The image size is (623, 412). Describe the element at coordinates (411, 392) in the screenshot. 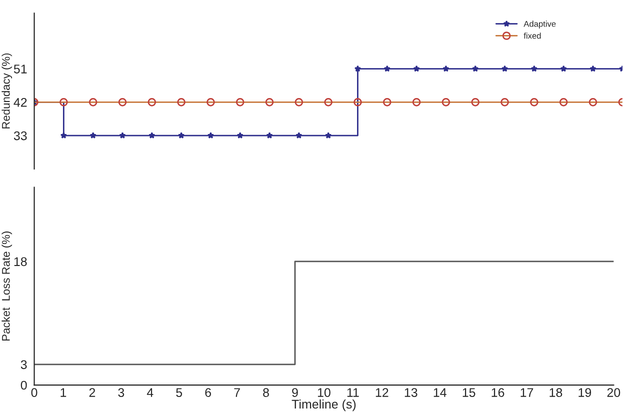

I see `x-tick-label: 13` at that location.